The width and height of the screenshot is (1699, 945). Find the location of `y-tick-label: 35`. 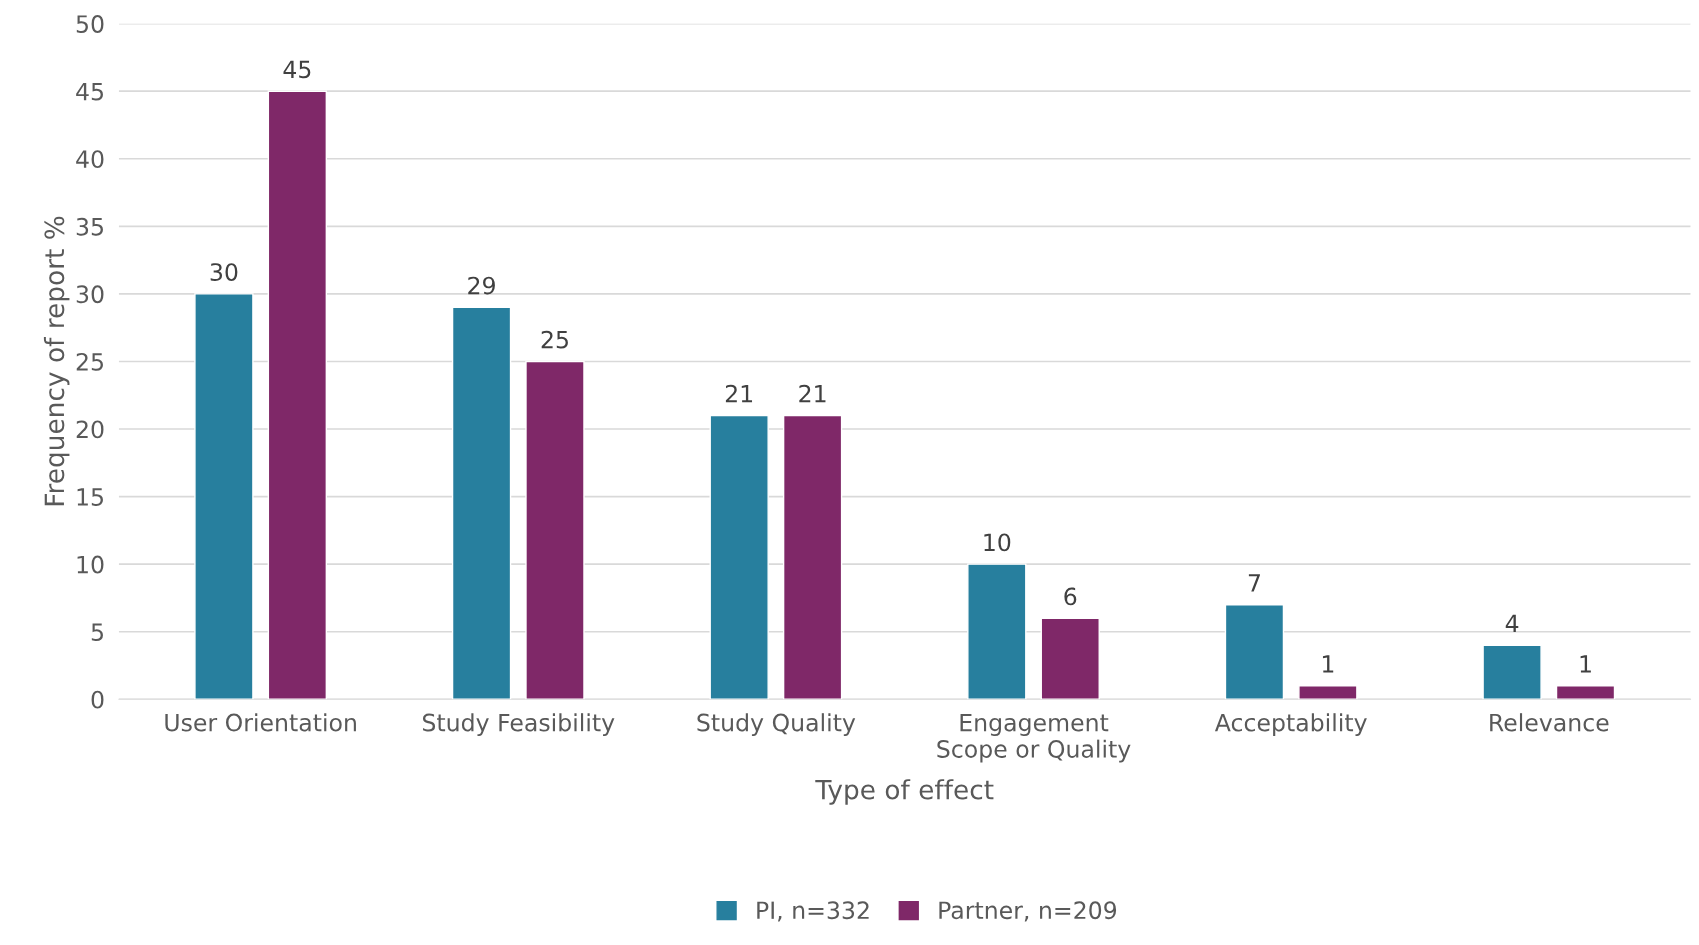

y-tick-label: 35 is located at coordinates (89, 226).